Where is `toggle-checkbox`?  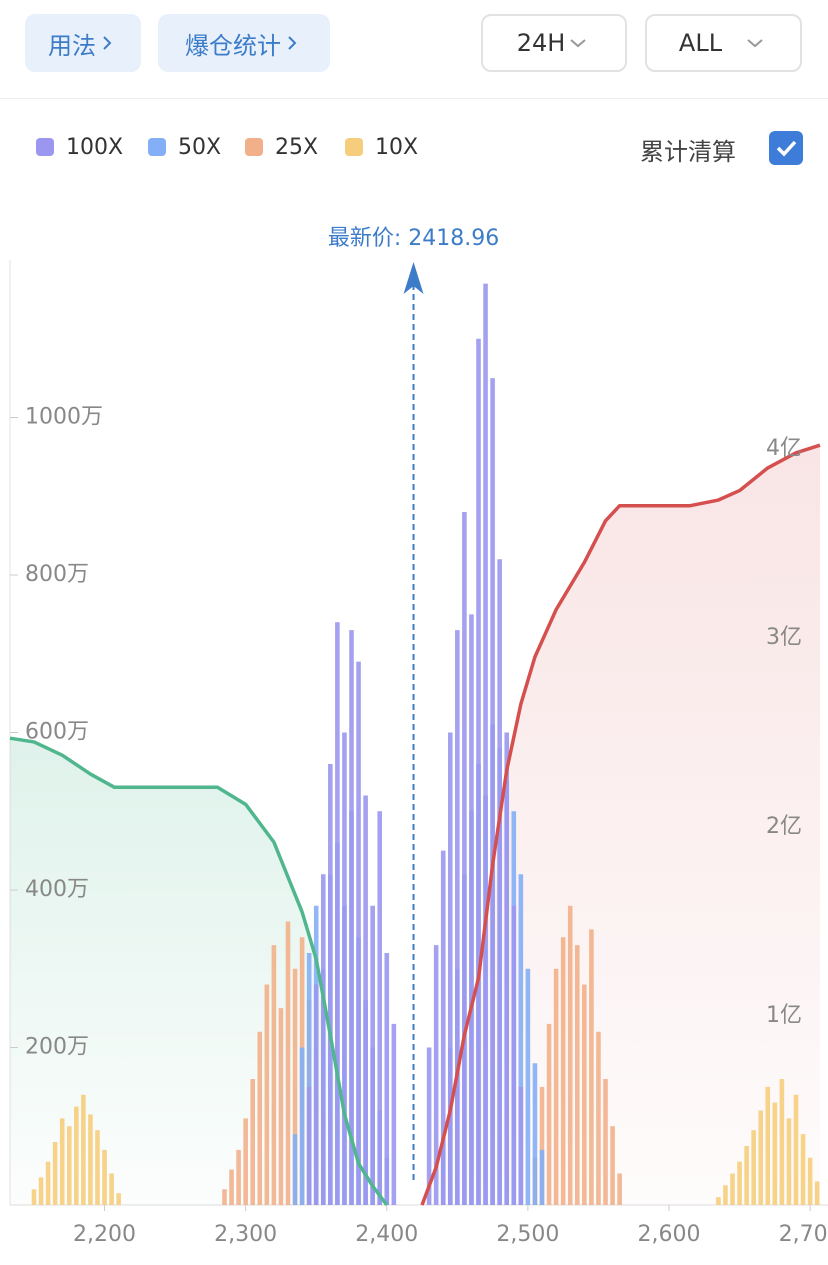
toggle-checkbox is located at coordinates (786, 148).